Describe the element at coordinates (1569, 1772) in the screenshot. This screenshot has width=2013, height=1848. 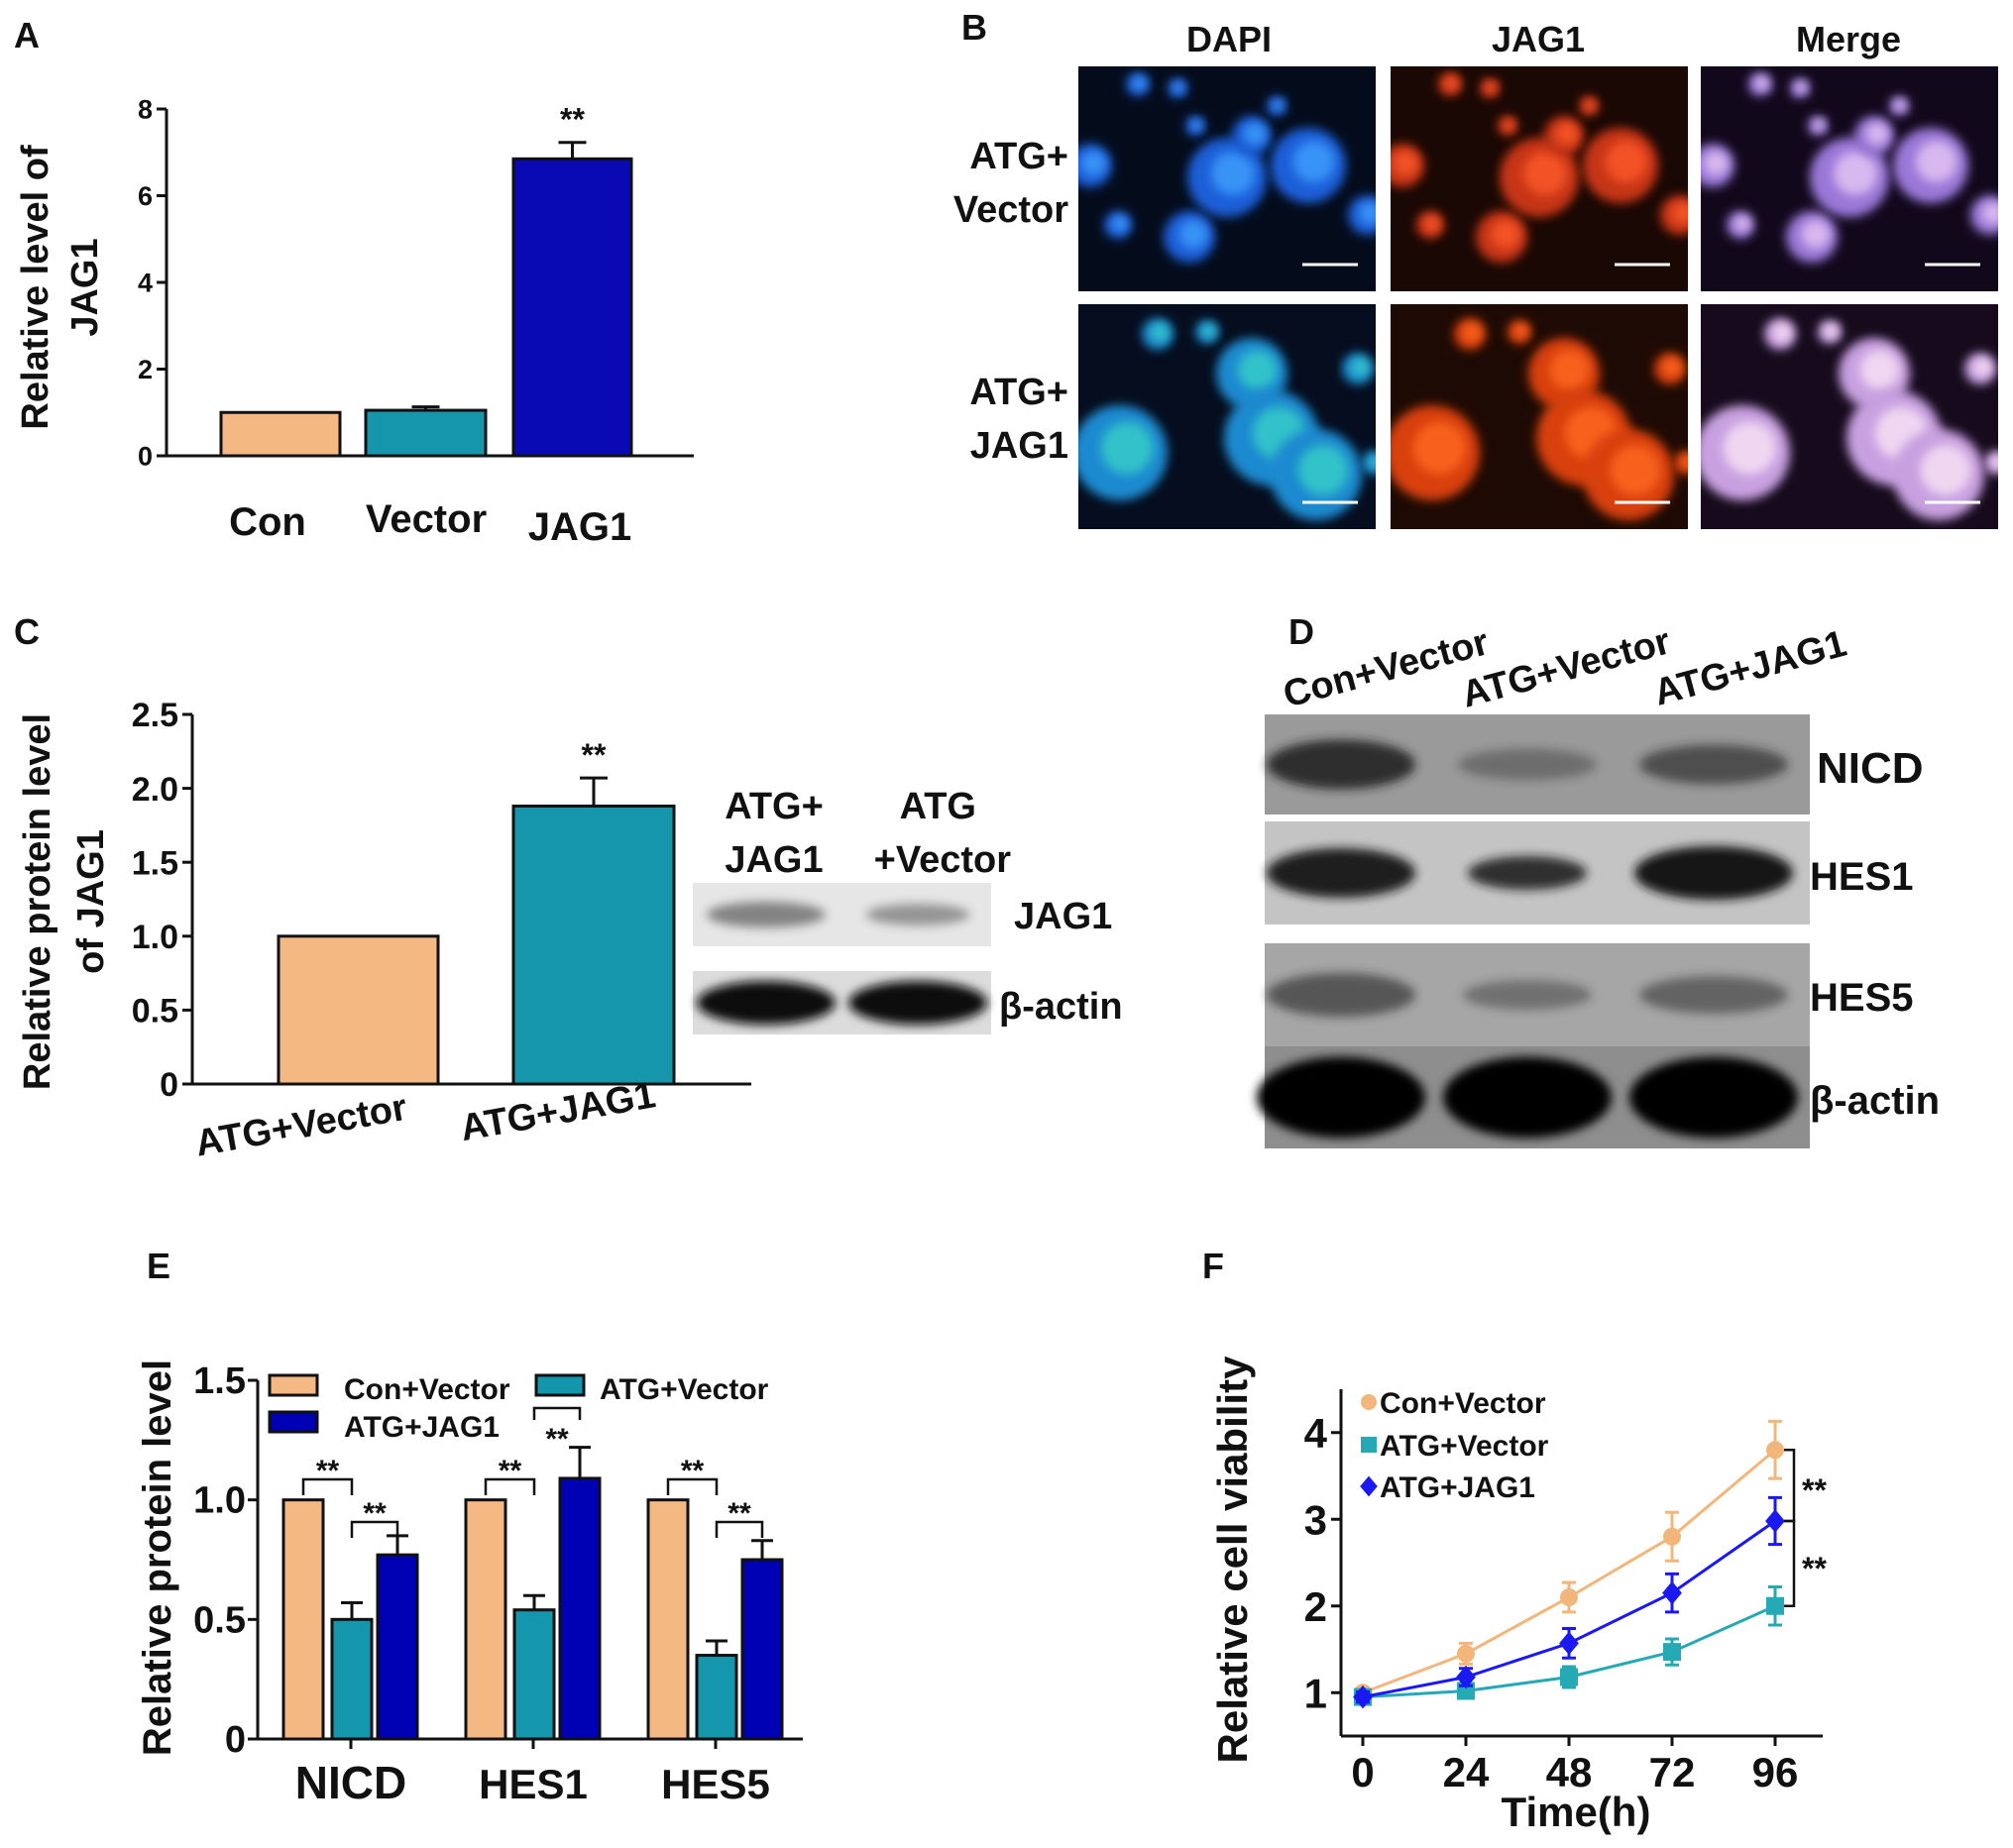
I see `x-tick-label: 48` at that location.